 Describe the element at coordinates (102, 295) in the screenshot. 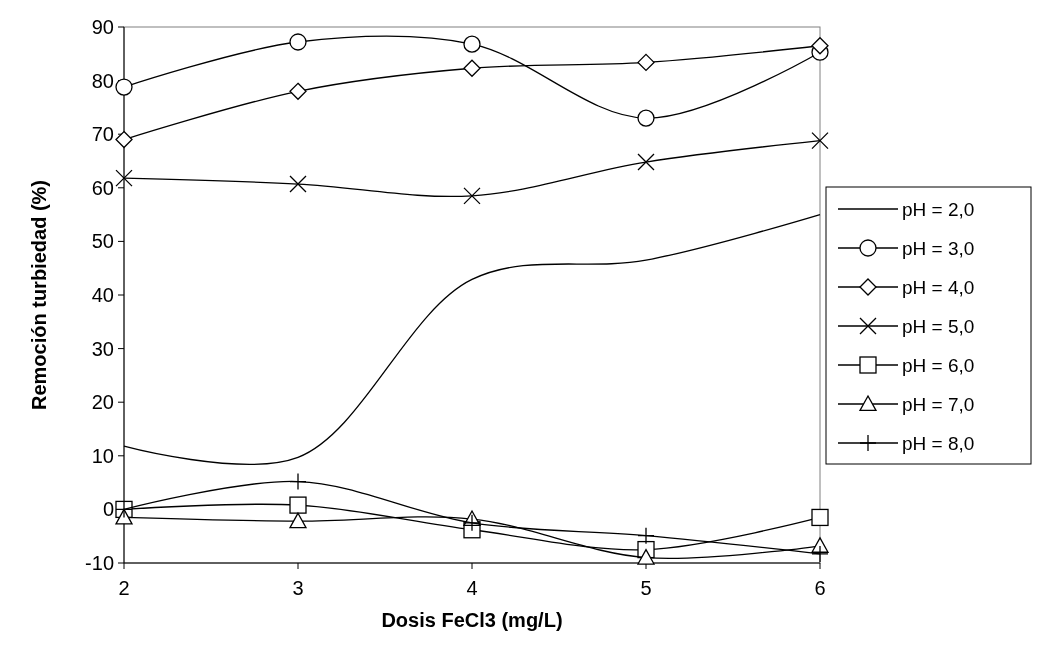

I see `y-tick-label: 40` at that location.